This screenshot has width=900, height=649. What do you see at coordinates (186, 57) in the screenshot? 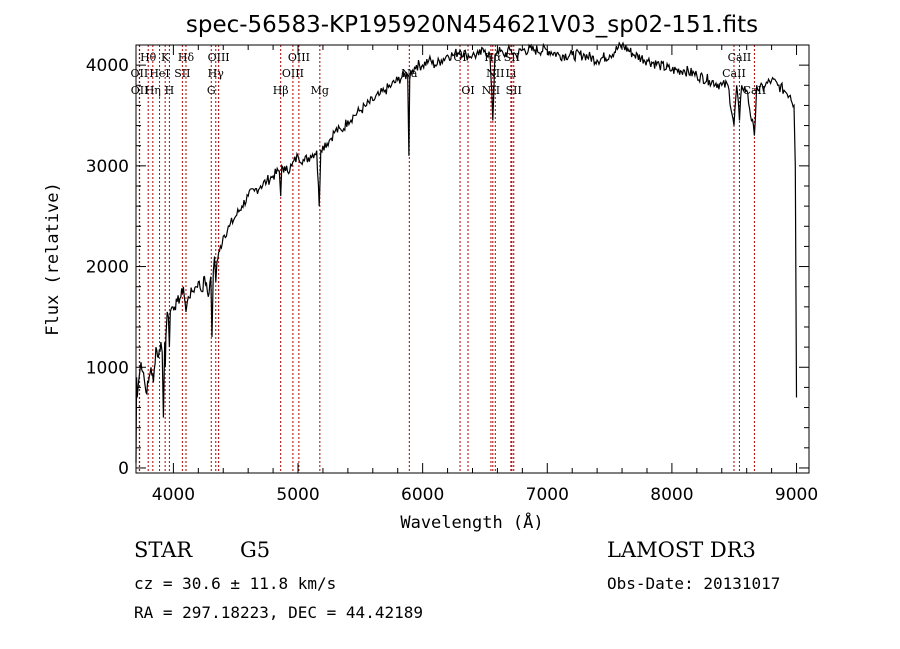
I see `line-marker-label: Hδ` at bounding box center [186, 57].